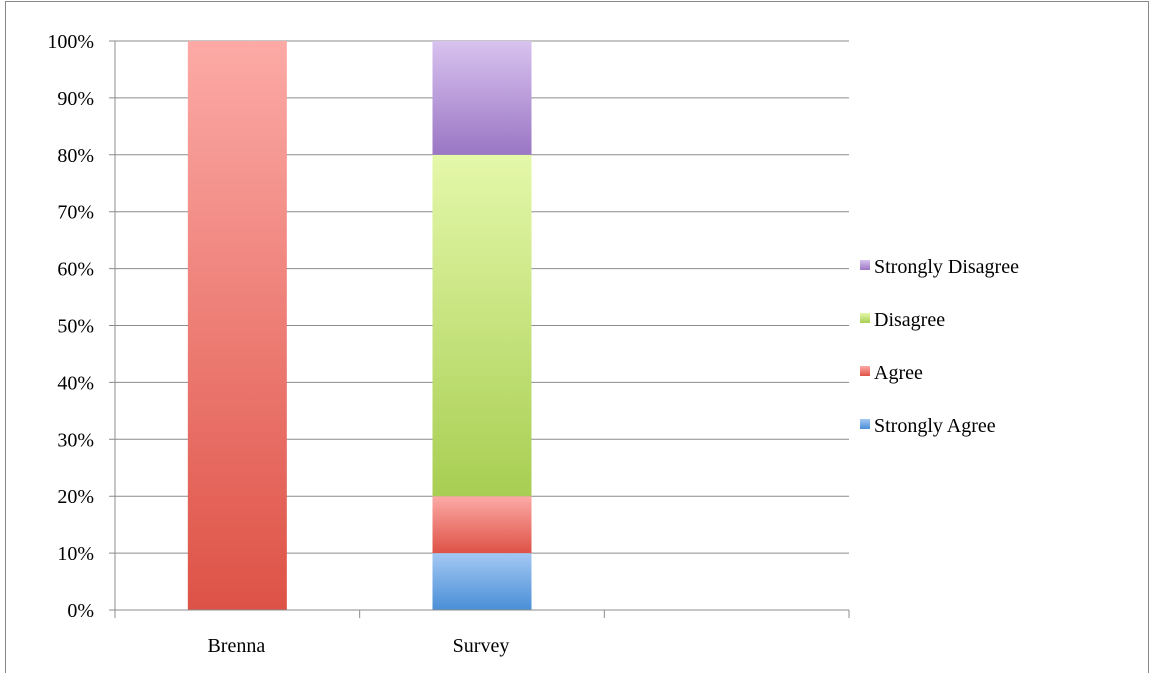  I want to click on y-tick-label: 100%, so click(70, 42).